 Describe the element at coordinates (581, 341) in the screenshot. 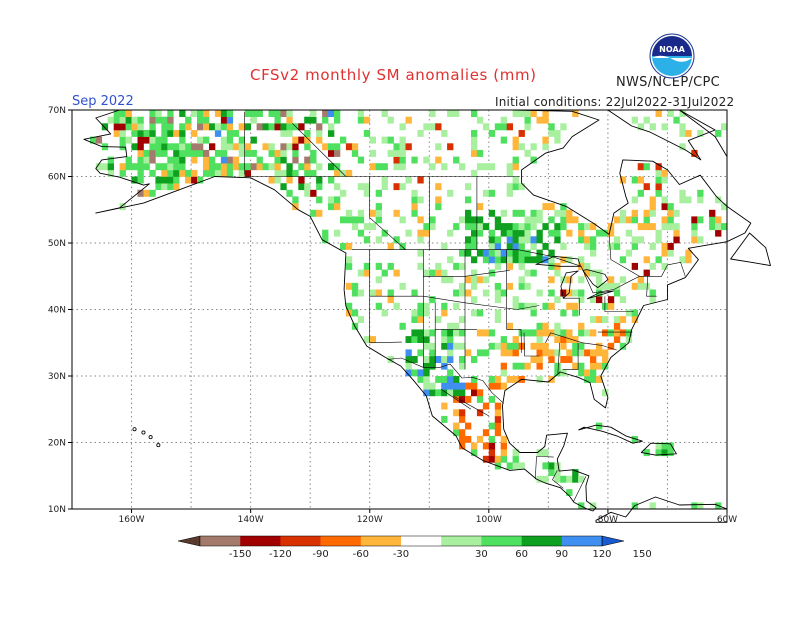

I see `political-boundary` at that location.